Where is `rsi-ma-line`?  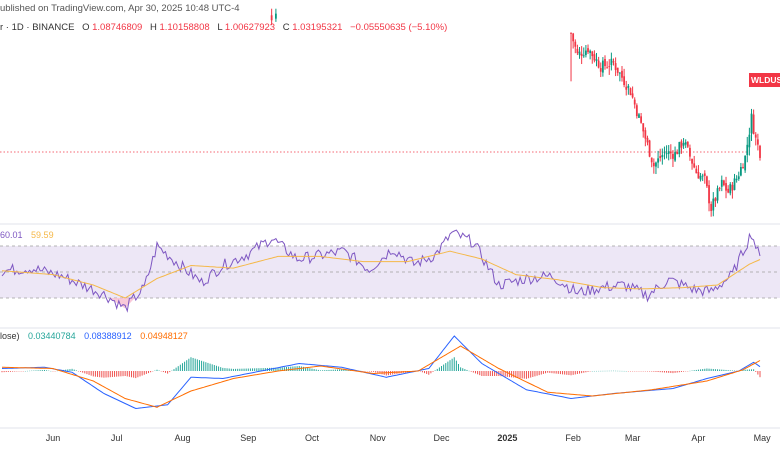 rsi-ma-line is located at coordinates (381, 274).